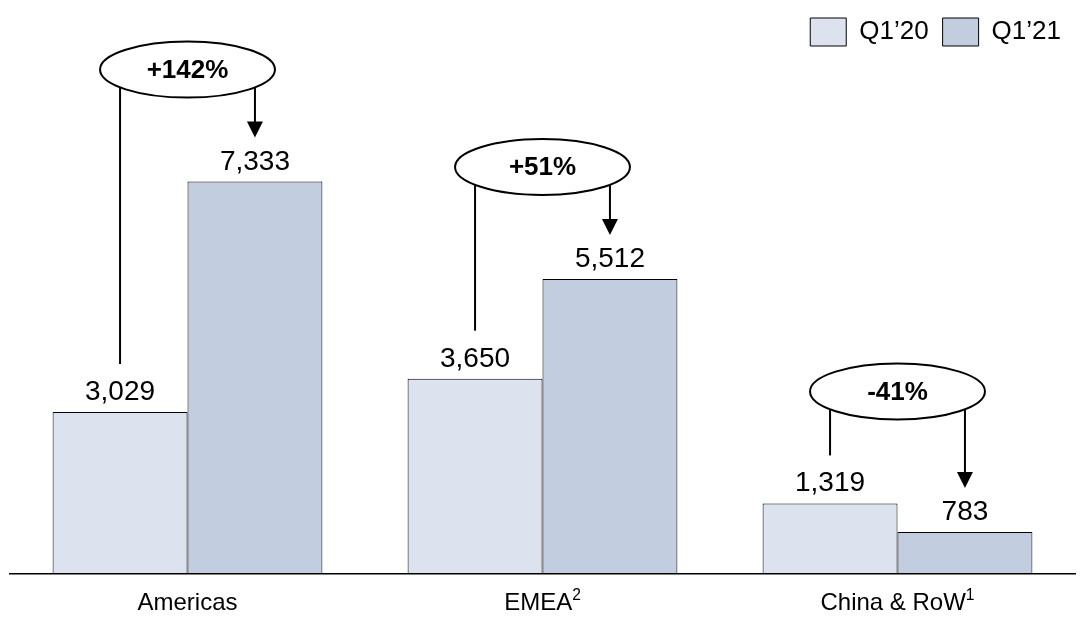 Image resolution: width=1085 pixels, height=624 pixels. What do you see at coordinates (897, 390) in the screenshot?
I see `annotation: -41%` at bounding box center [897, 390].